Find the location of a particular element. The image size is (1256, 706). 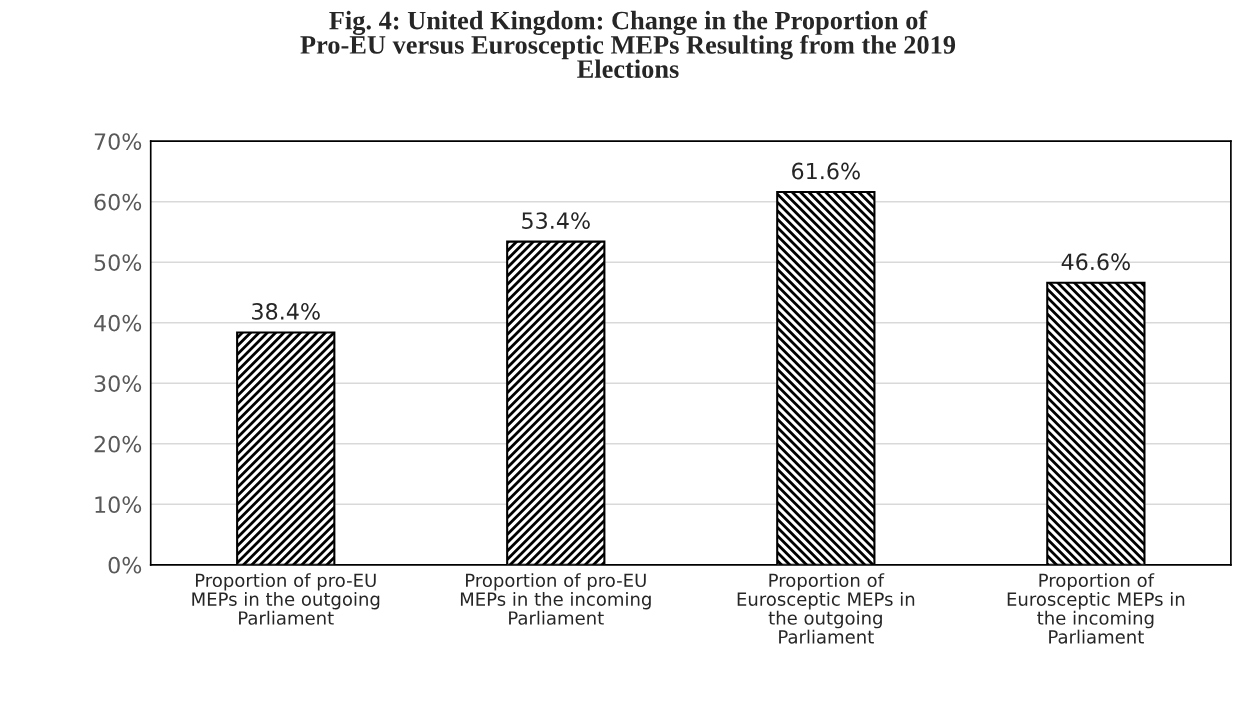

y-tick-label: 70% is located at coordinates (118, 141).